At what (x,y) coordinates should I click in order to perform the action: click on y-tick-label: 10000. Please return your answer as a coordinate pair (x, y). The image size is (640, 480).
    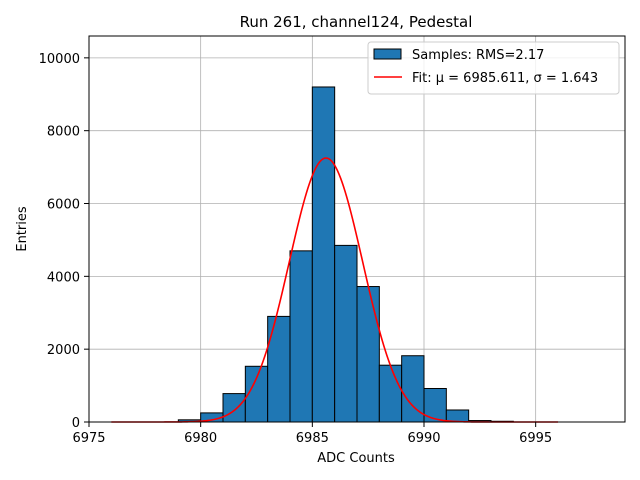
    Looking at the image, I should click on (59, 59).